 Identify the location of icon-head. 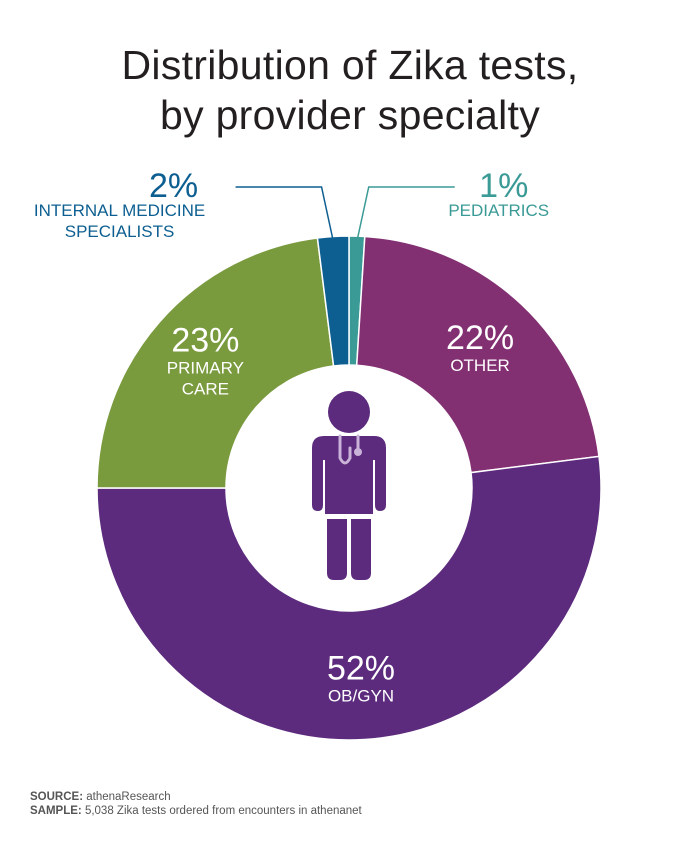
(349, 412).